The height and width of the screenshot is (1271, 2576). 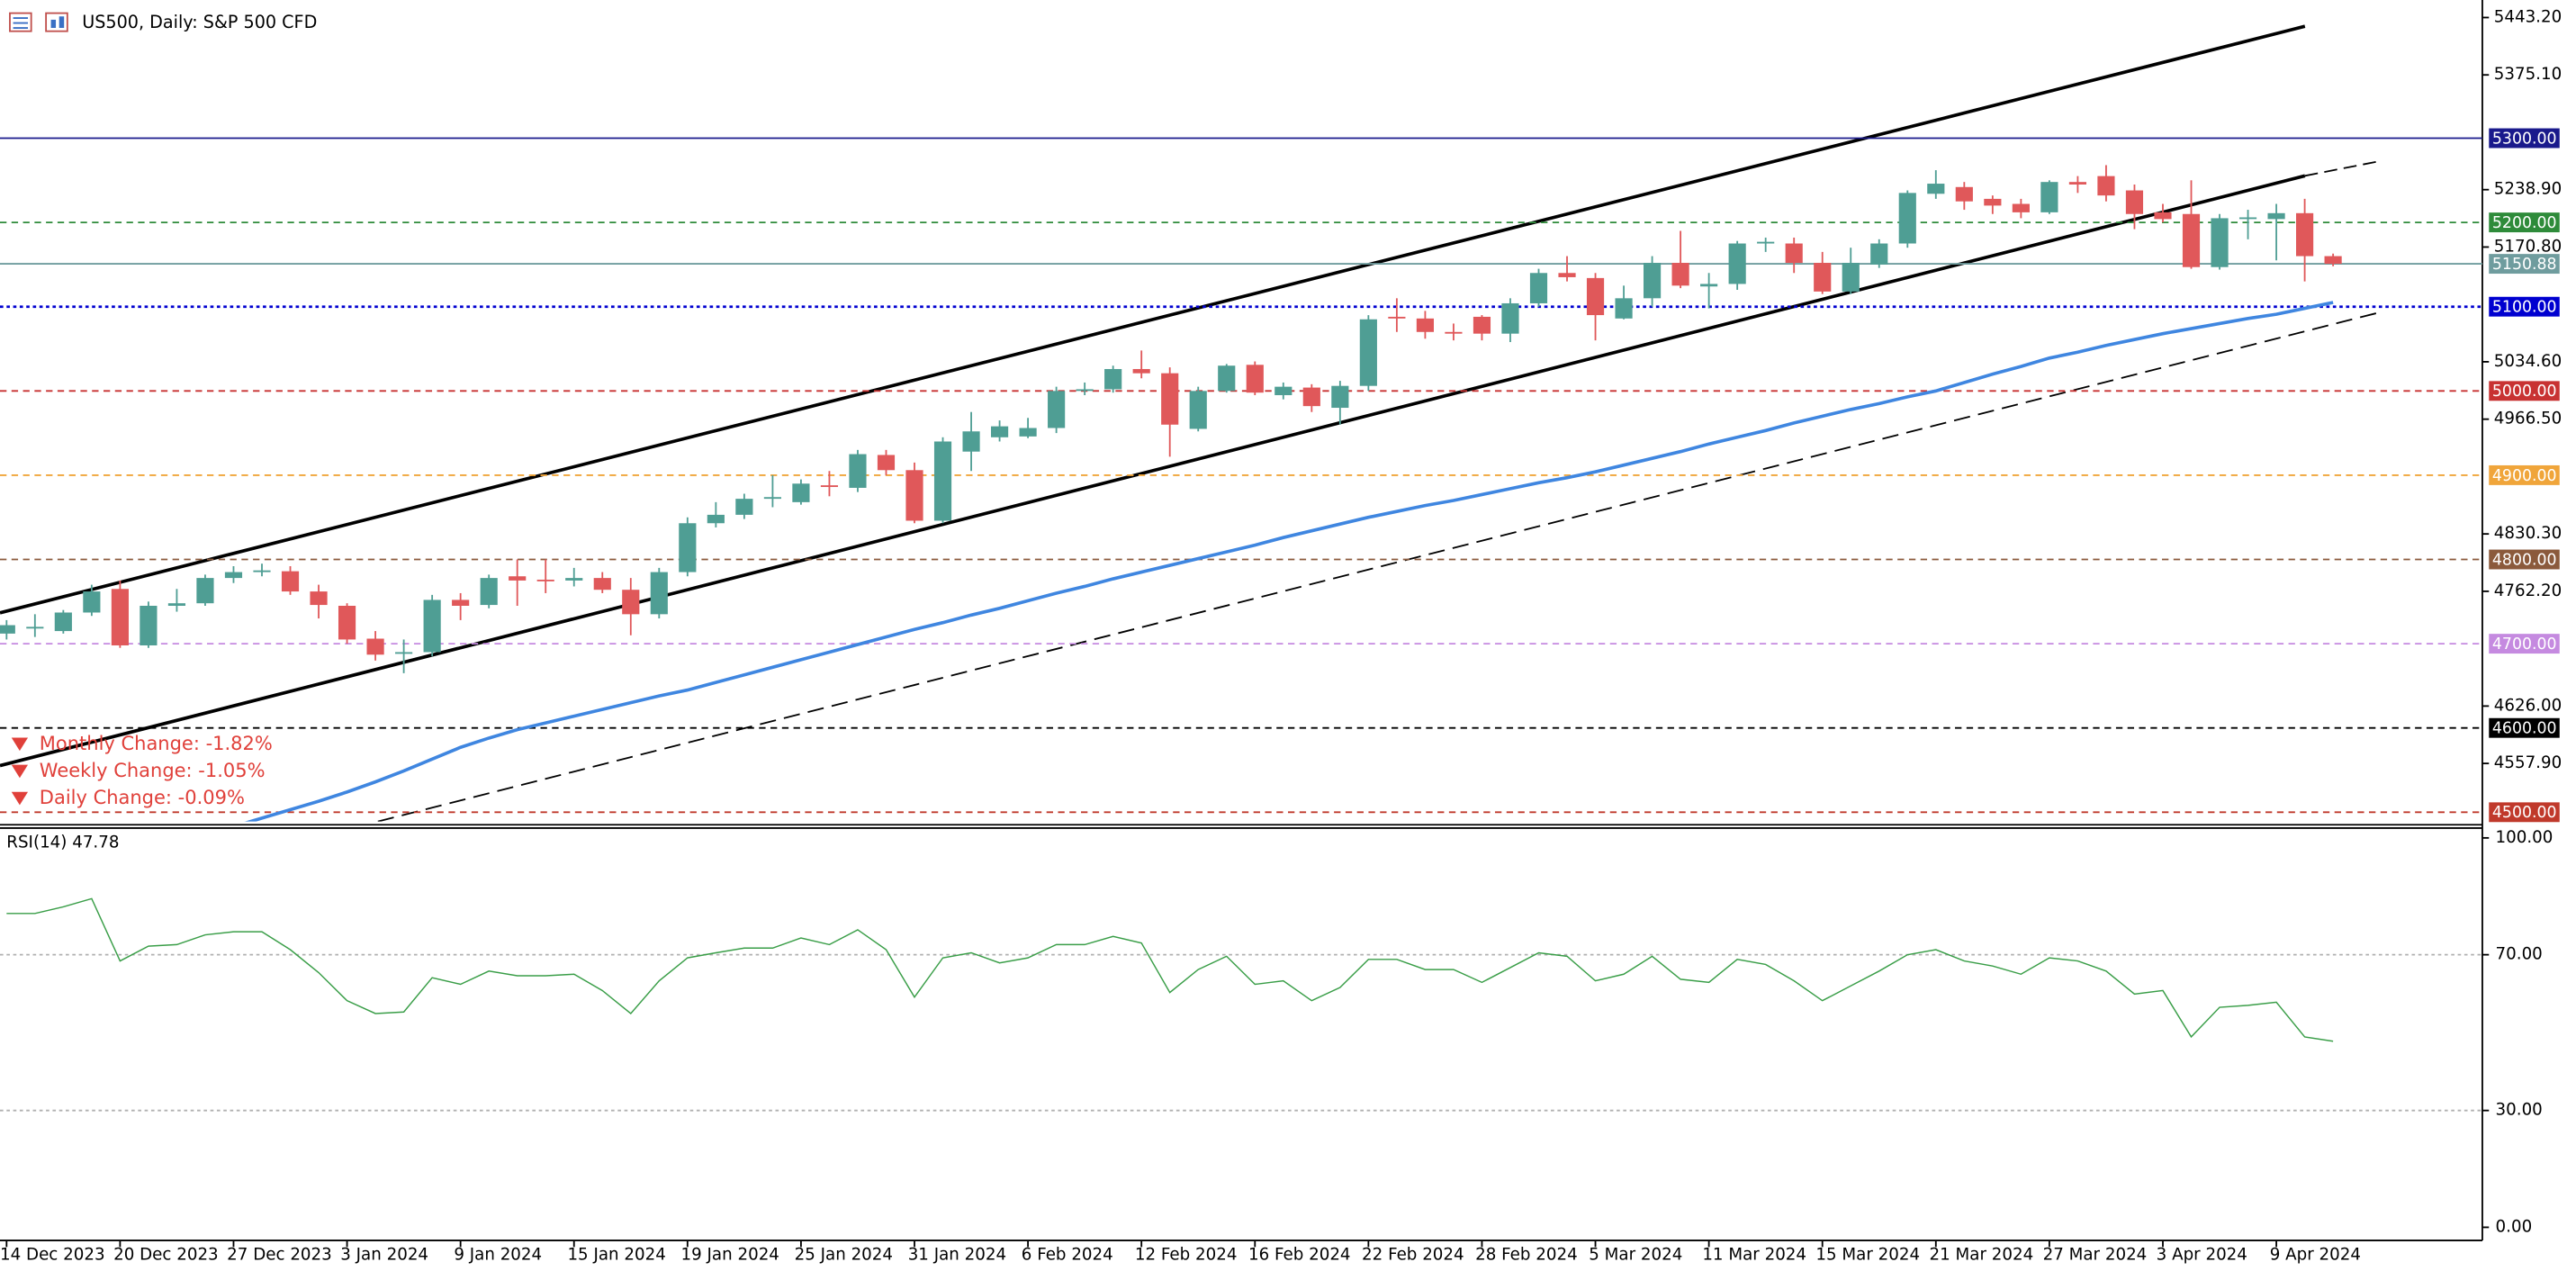 I want to click on x-tick-label: 9 Apr 2024, so click(x=2315, y=1254).